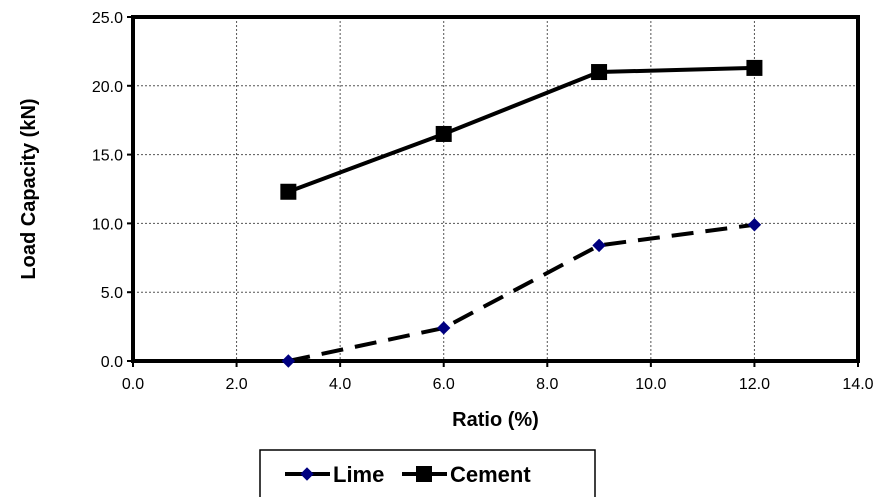  What do you see at coordinates (444, 384) in the screenshot?
I see `x-tick-label: 6.0` at bounding box center [444, 384].